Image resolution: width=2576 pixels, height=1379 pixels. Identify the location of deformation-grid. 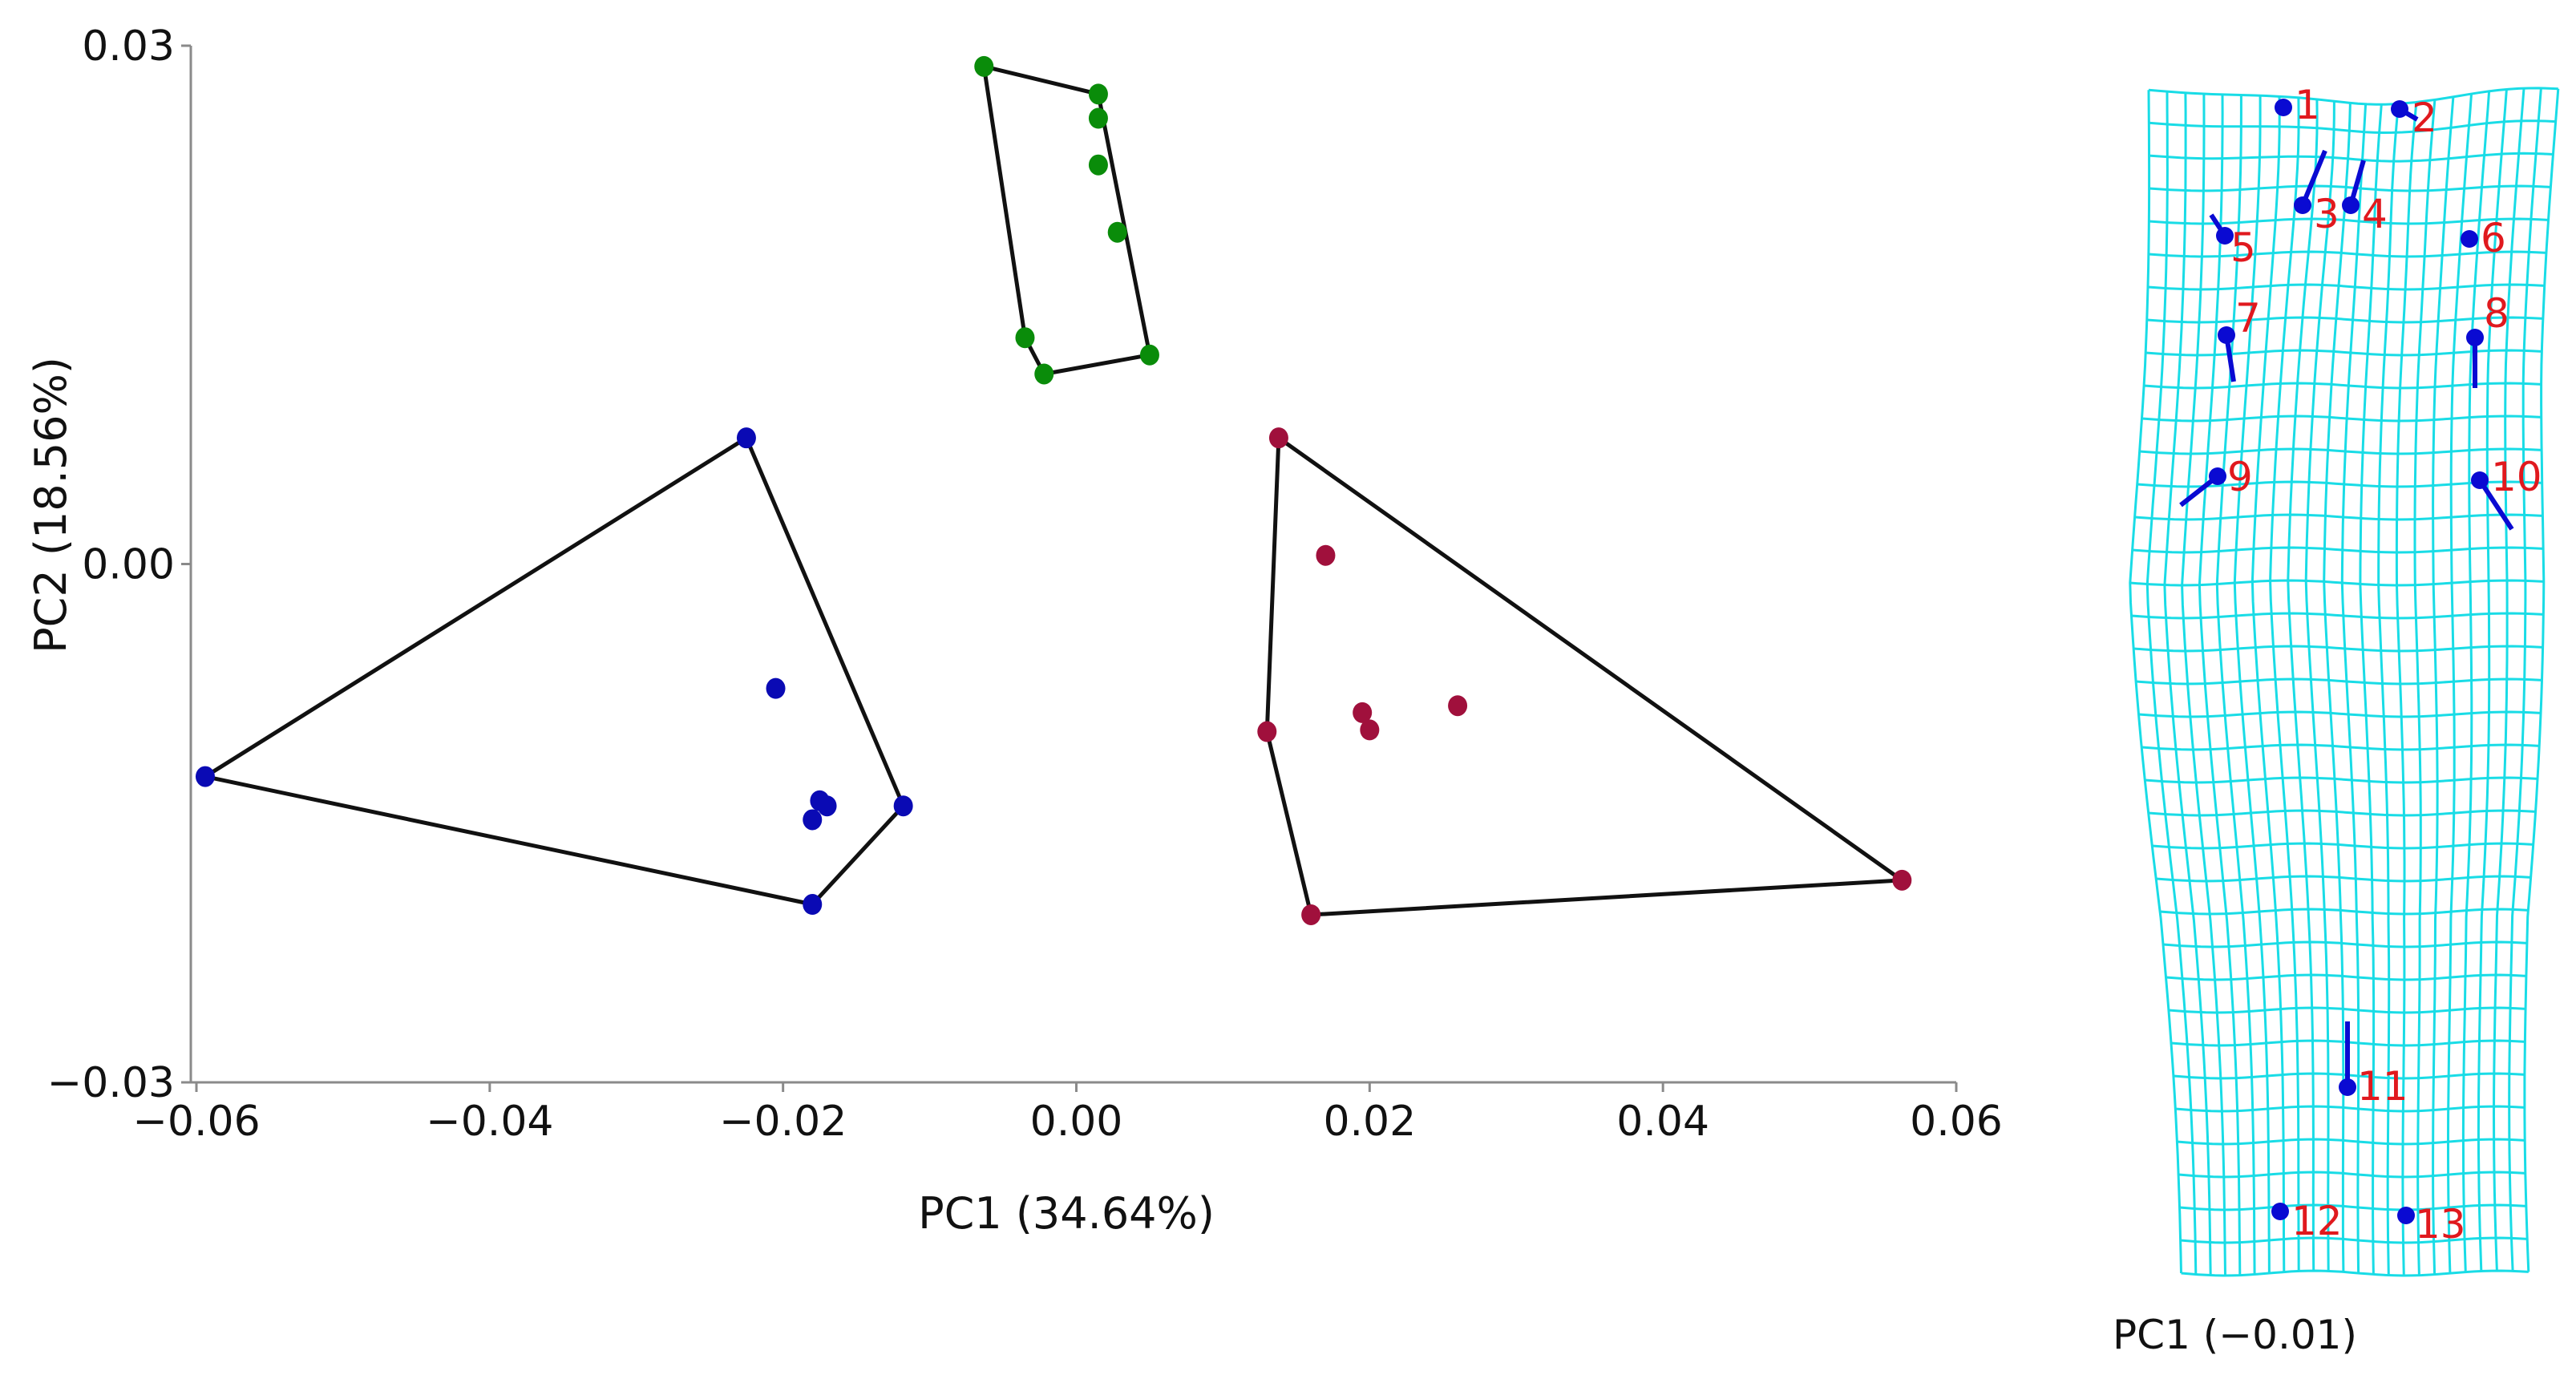
(2344, 682).